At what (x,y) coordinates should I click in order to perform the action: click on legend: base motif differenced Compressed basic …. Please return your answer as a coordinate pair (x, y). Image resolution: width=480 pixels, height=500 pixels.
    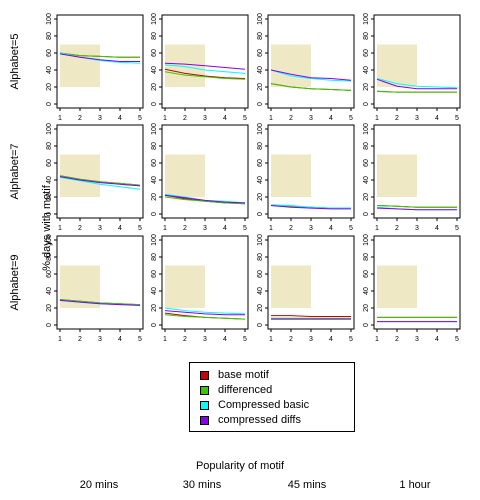
    Looking at the image, I should click on (272, 397).